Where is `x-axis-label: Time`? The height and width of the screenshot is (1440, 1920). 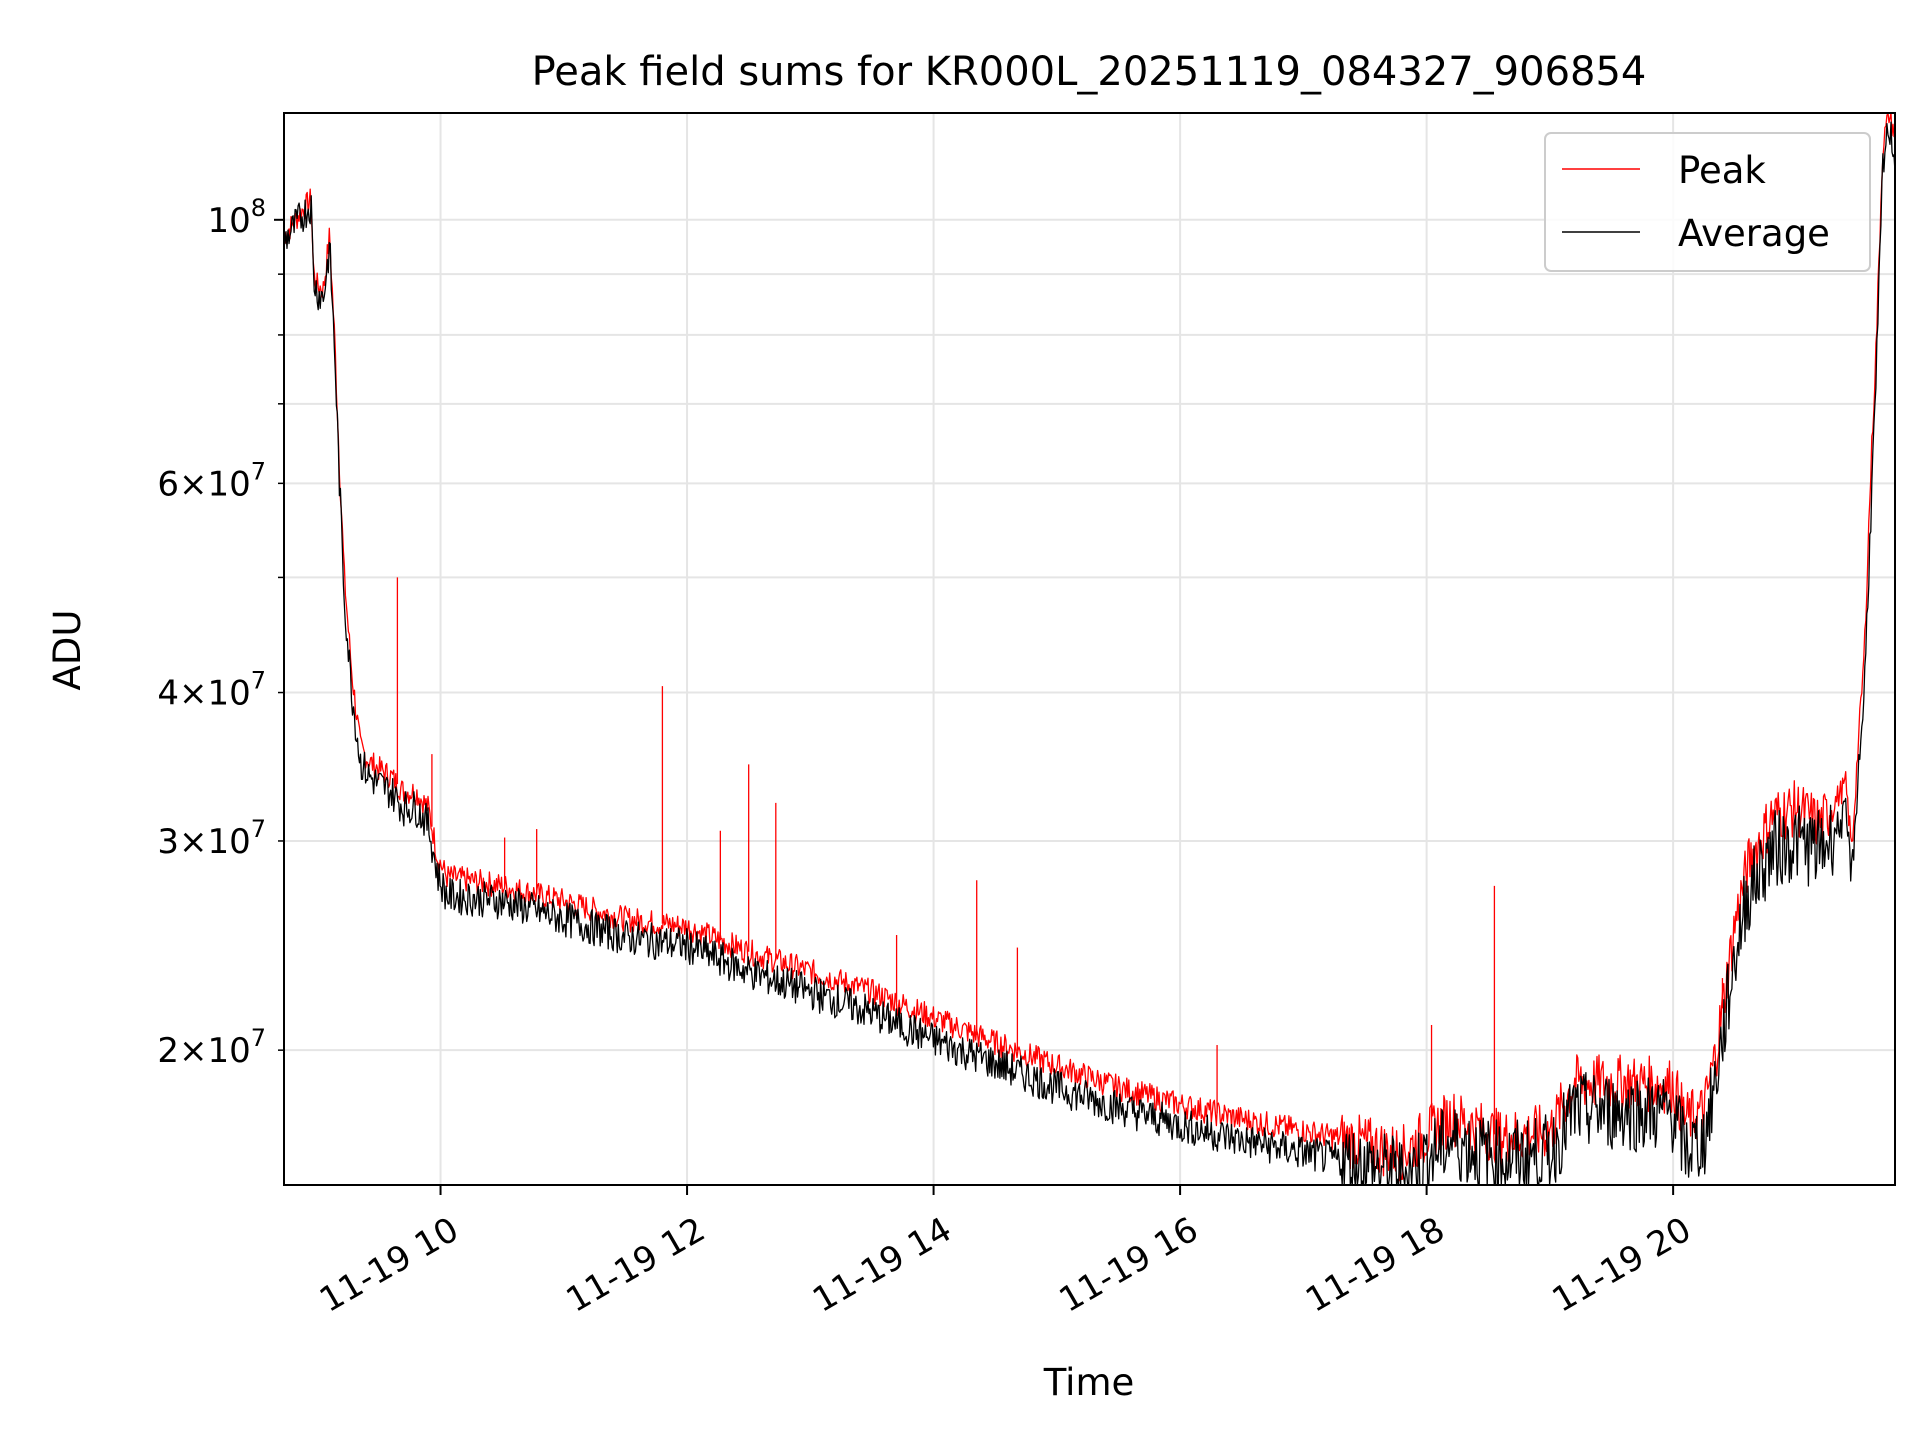 x-axis-label: Time is located at coordinates (1089, 1382).